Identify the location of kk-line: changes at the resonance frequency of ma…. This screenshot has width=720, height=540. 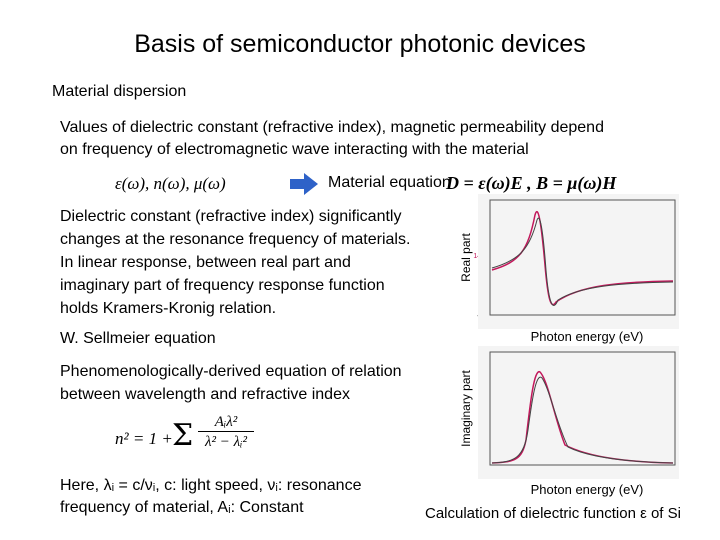
(235, 239).